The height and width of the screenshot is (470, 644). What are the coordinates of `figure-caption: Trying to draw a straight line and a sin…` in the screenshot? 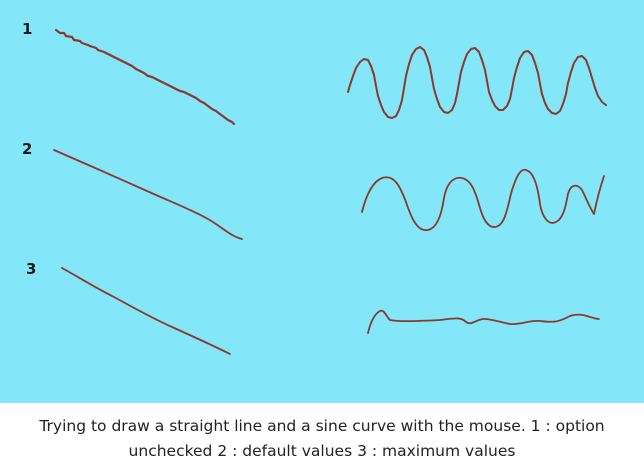 It's located at (322, 436).